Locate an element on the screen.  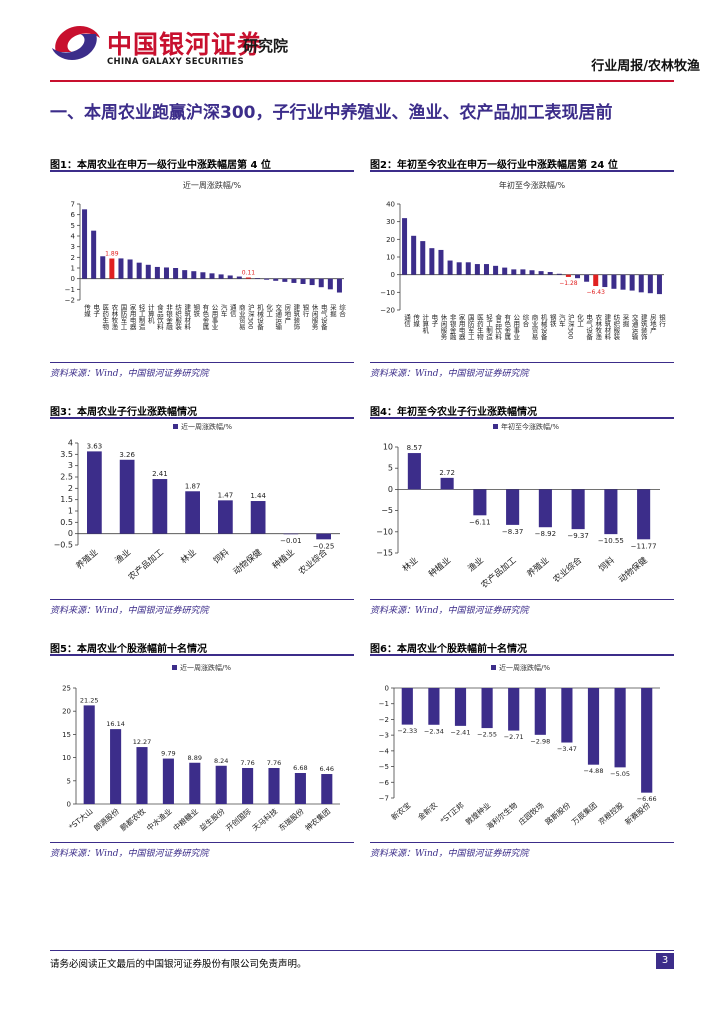
y-tick-label: −7 is located at coordinates (384, 799).